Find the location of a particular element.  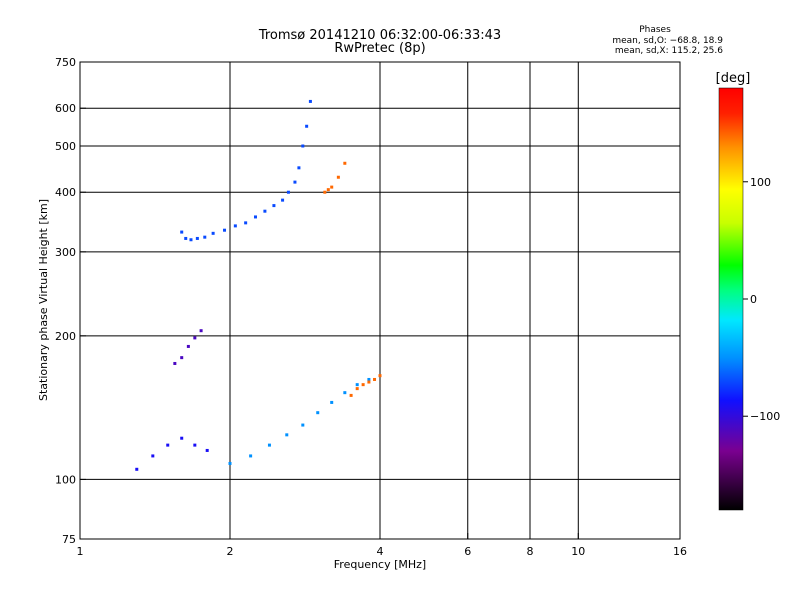

y-tick-label: 300 is located at coordinates (65, 252).